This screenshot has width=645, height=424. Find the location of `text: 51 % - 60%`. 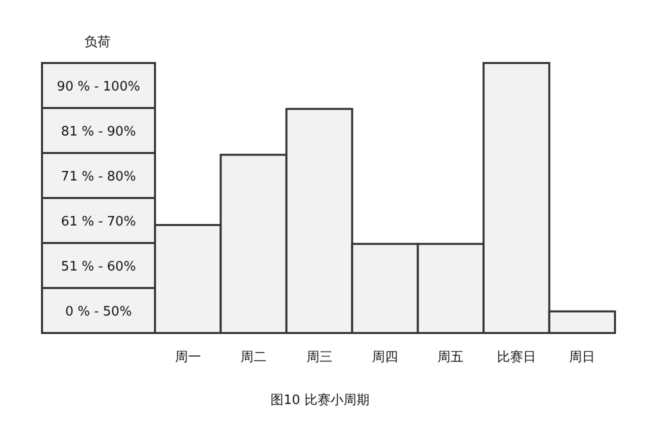

text: 51 % - 60% is located at coordinates (98, 267).